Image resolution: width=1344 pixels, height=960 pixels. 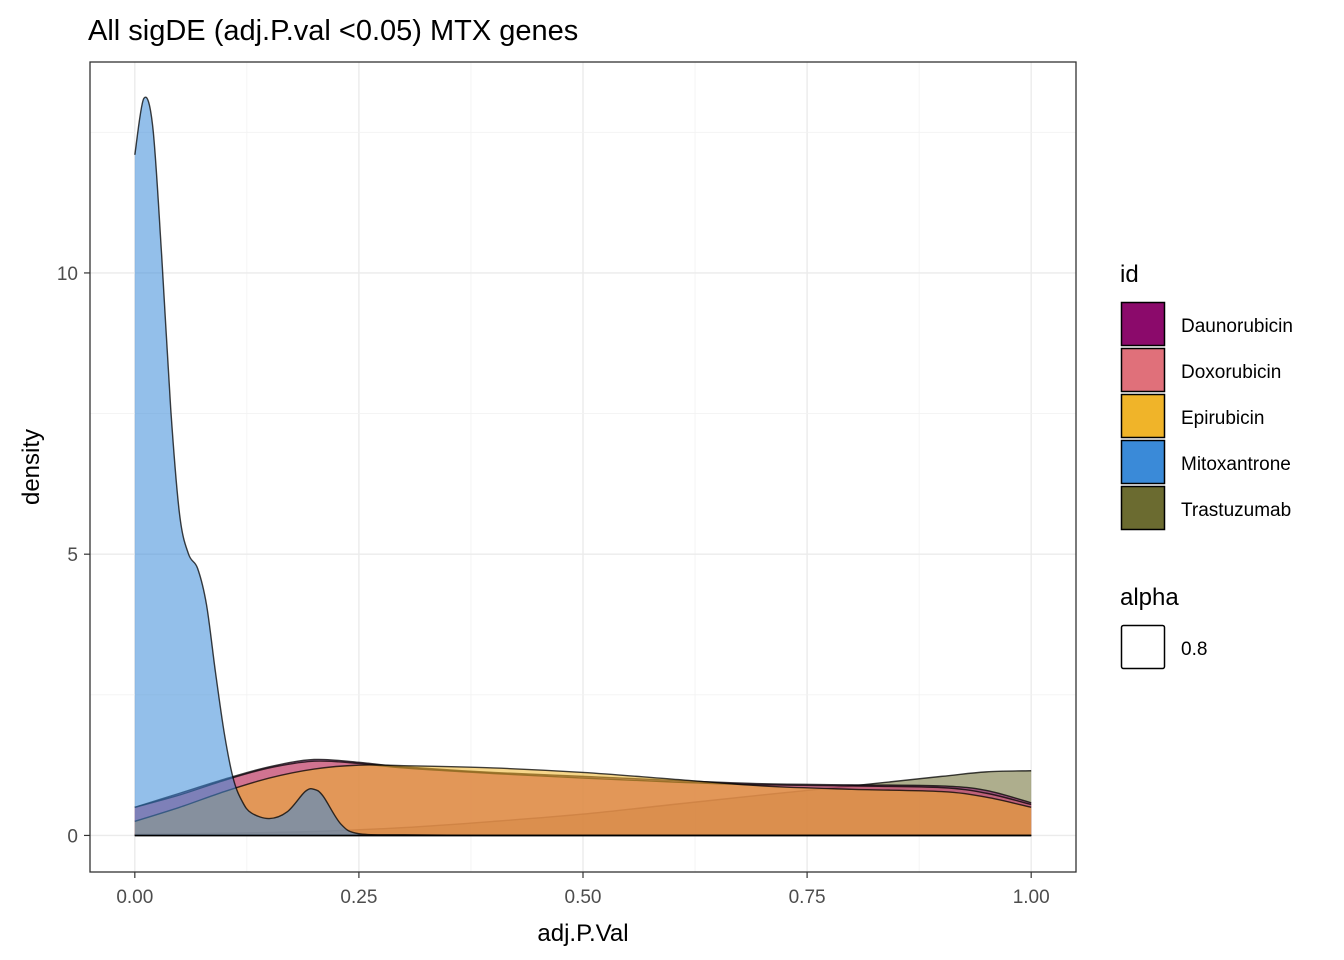 I want to click on x-tick-label: 1.00, so click(x=1031, y=897).